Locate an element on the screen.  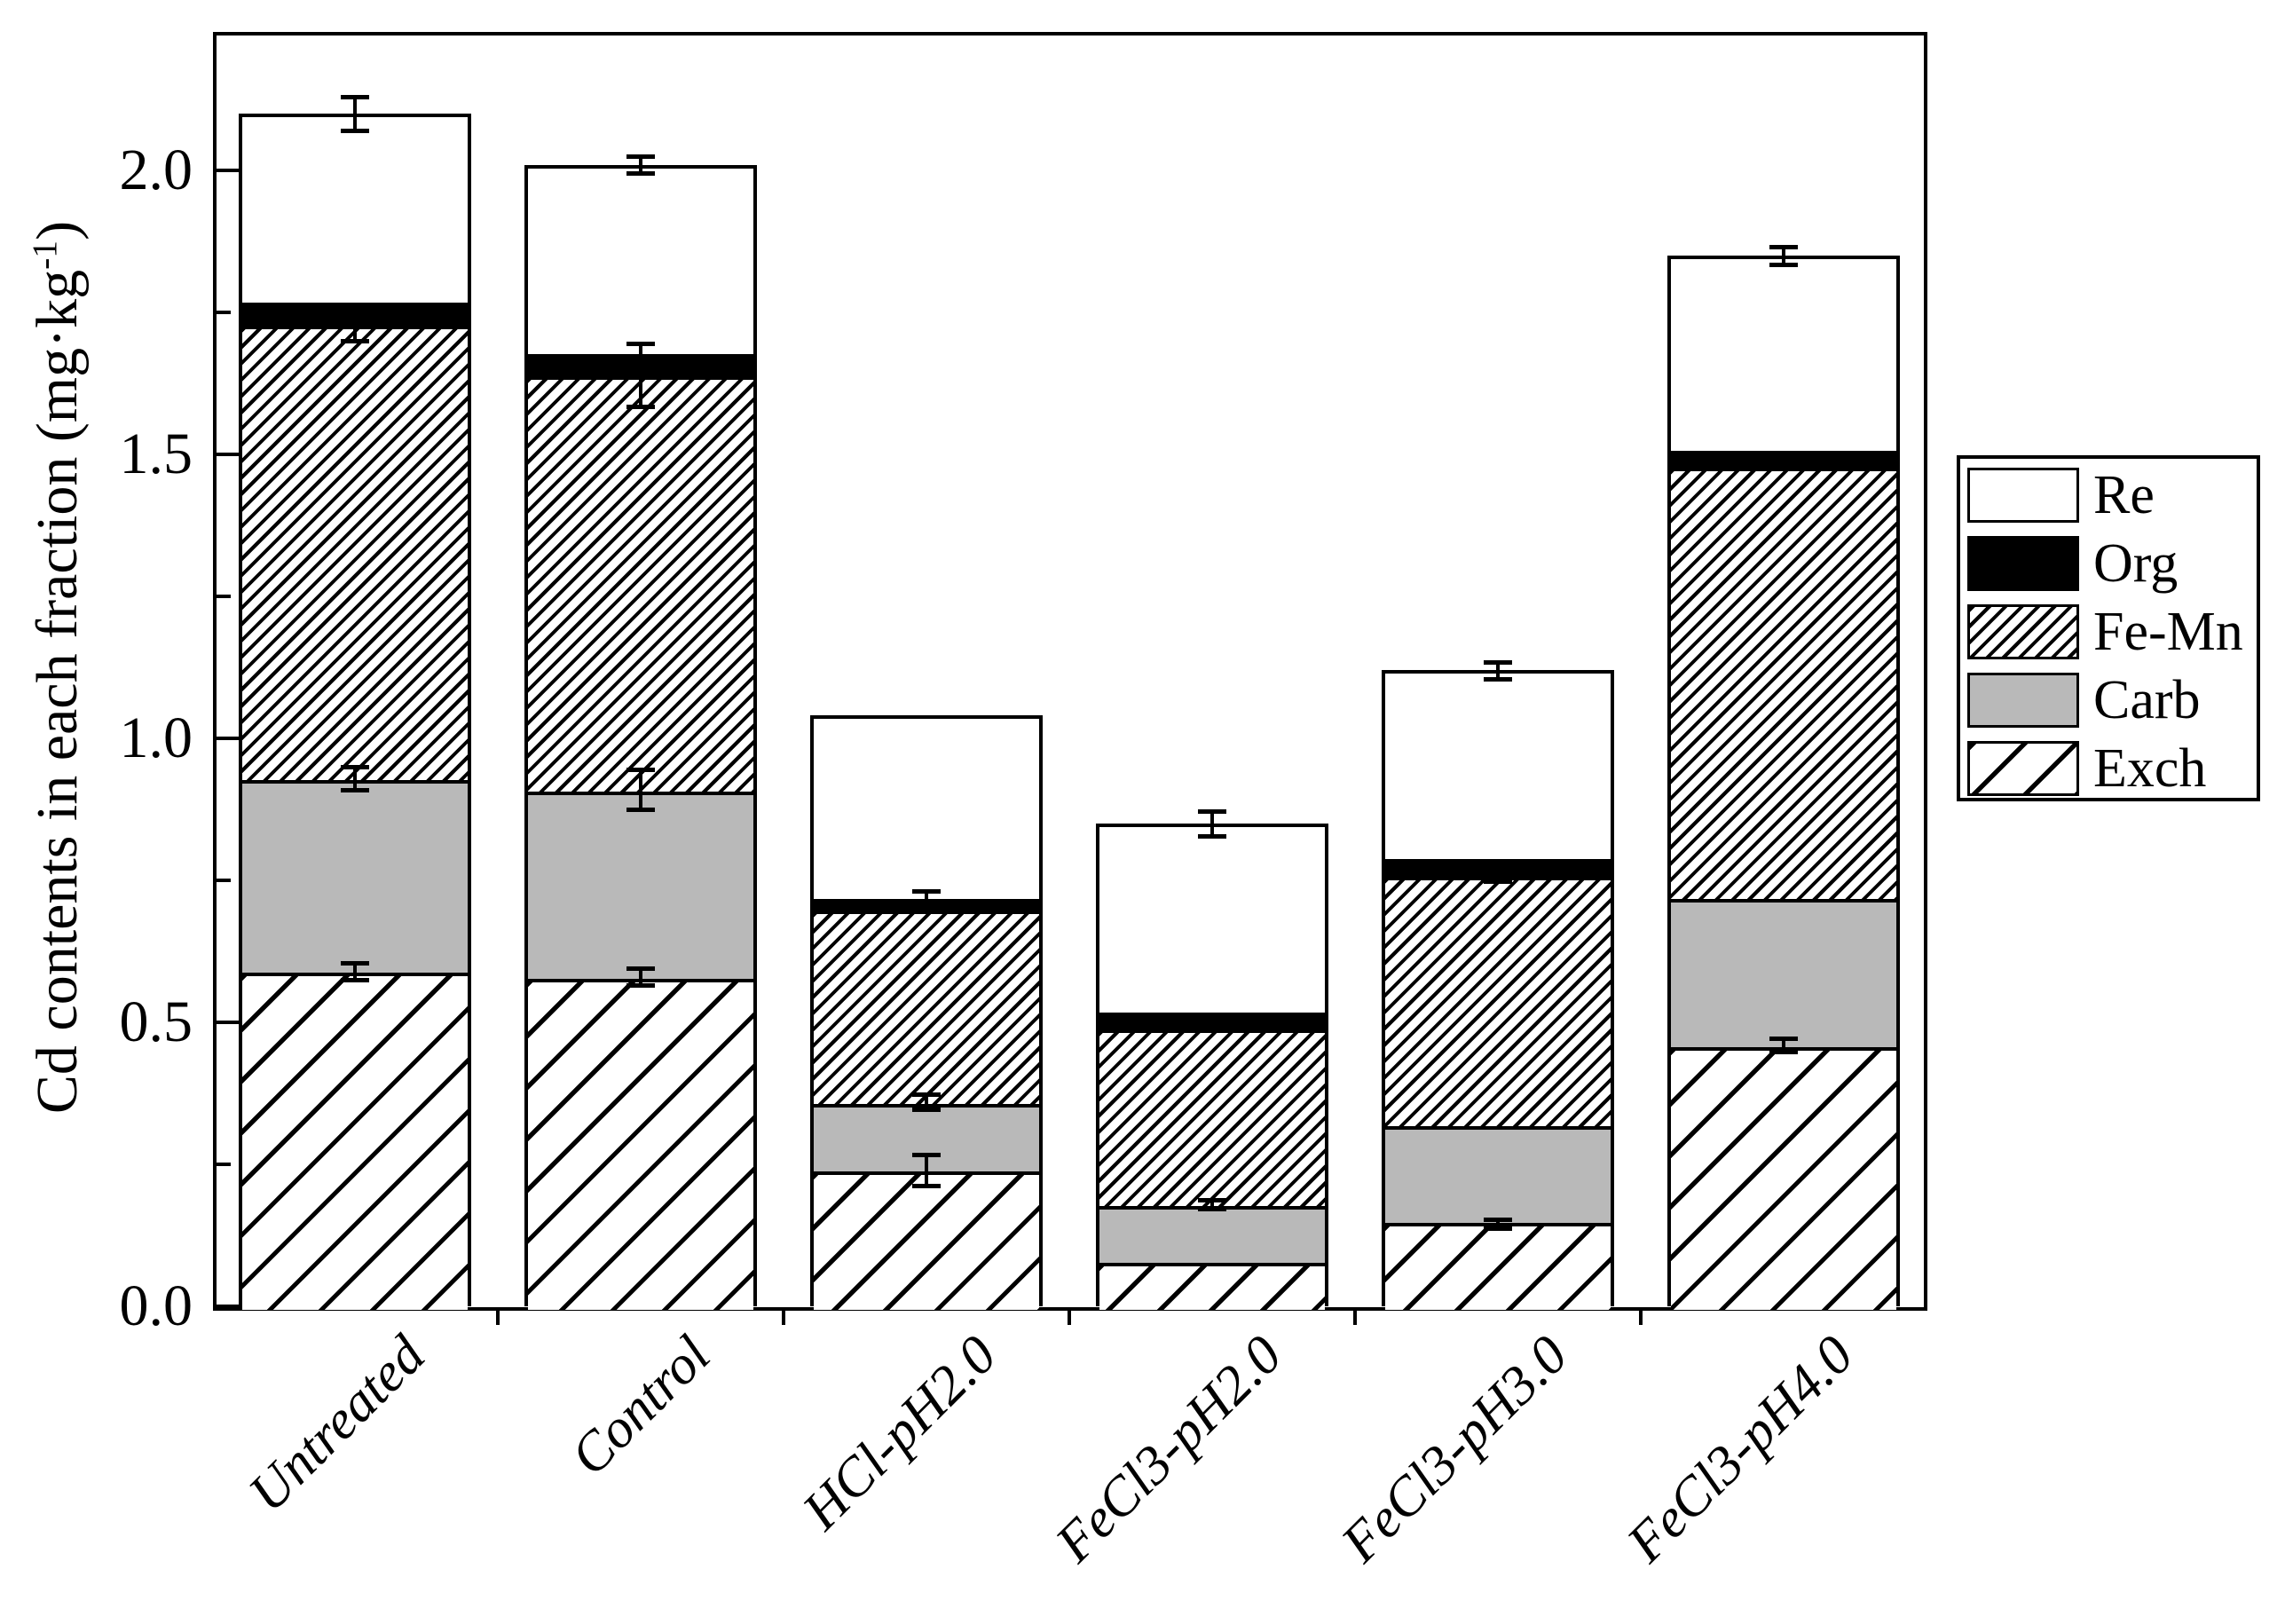
bar-segment-Exch-Untreated is located at coordinates (355, 1142).